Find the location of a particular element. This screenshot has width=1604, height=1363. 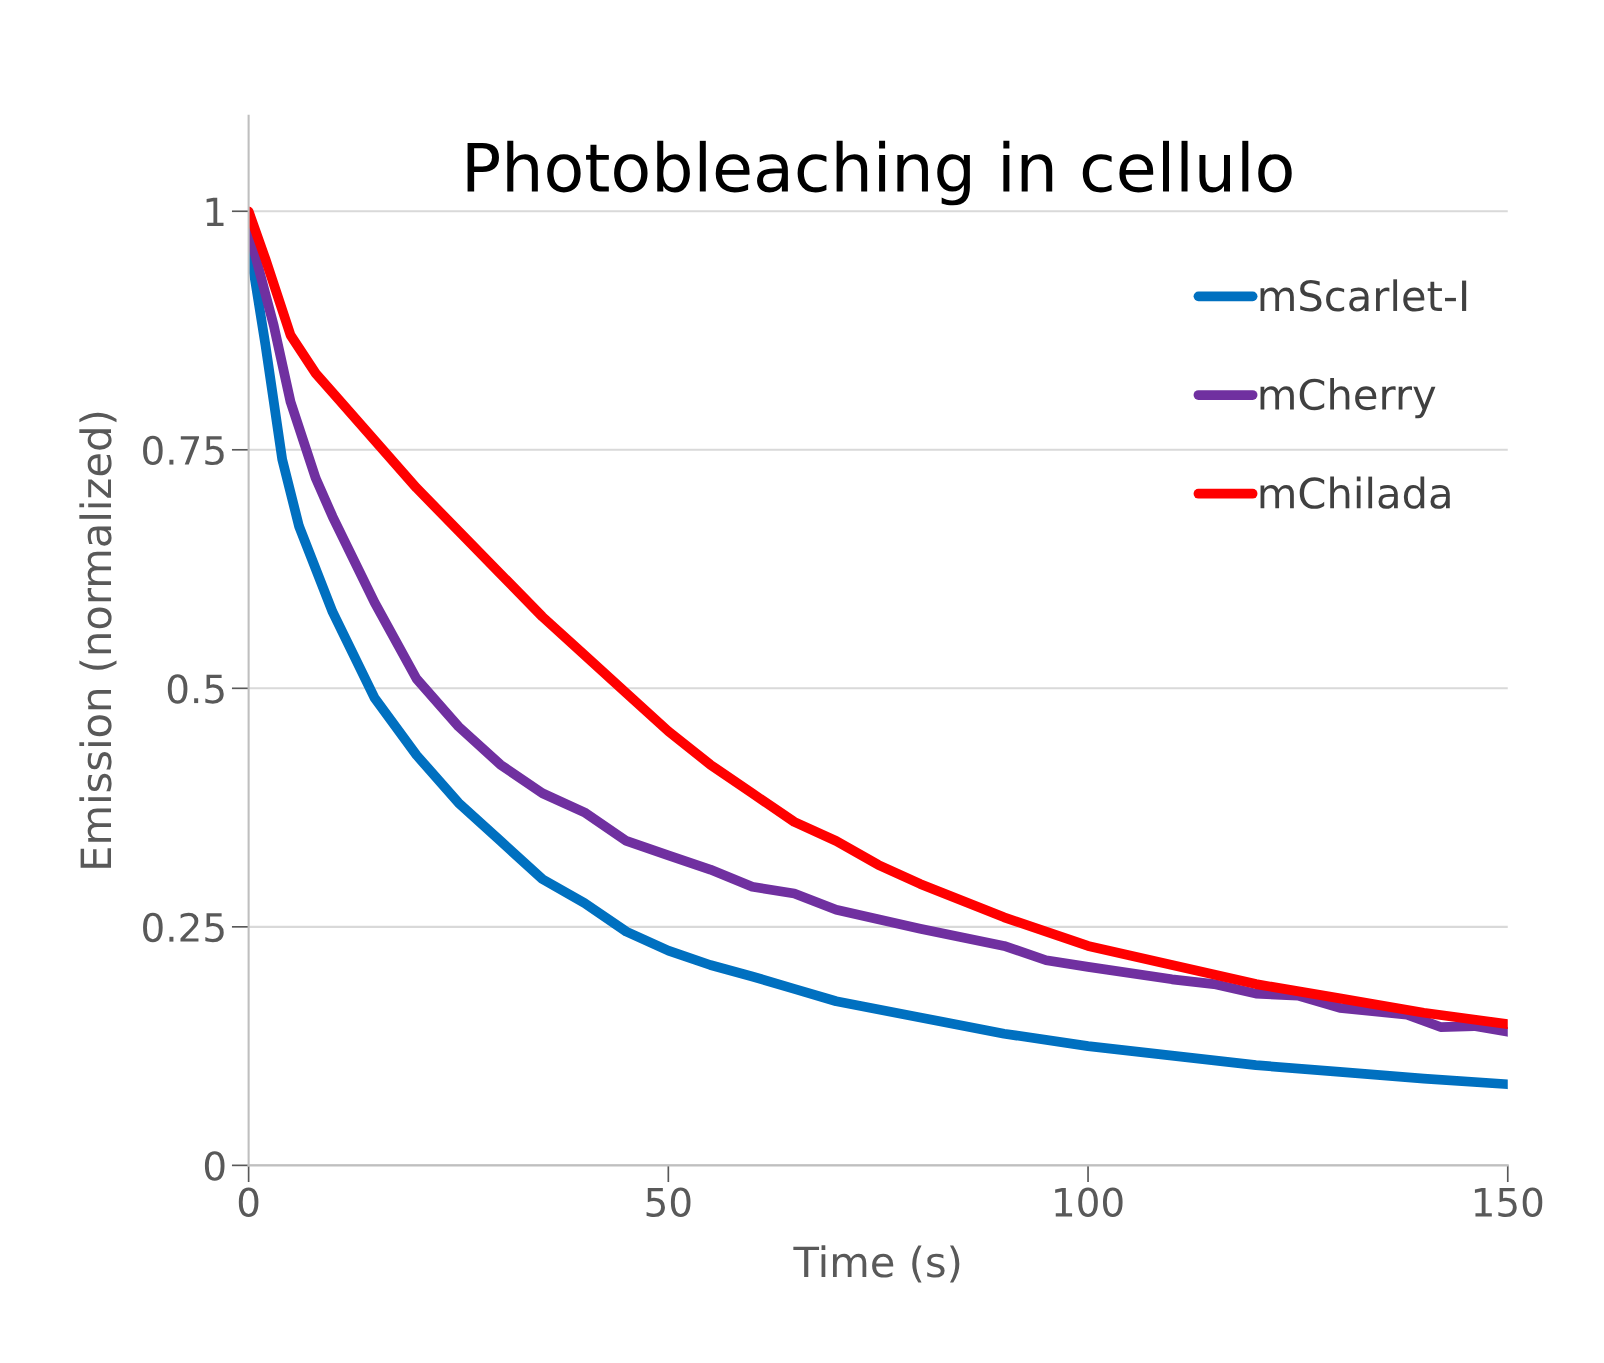

y-tick-label: 1 is located at coordinates (215, 212).